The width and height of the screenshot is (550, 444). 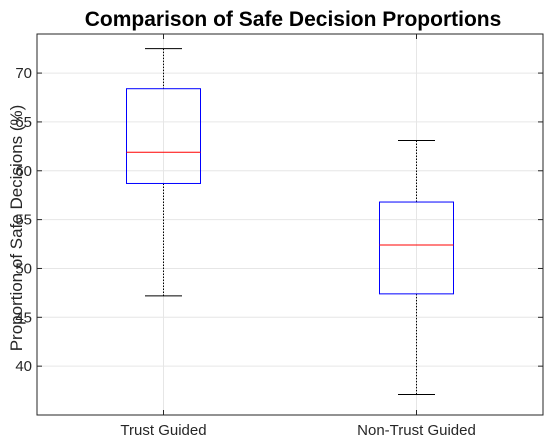 I want to click on y-tick-label: 70, so click(x=23, y=73).